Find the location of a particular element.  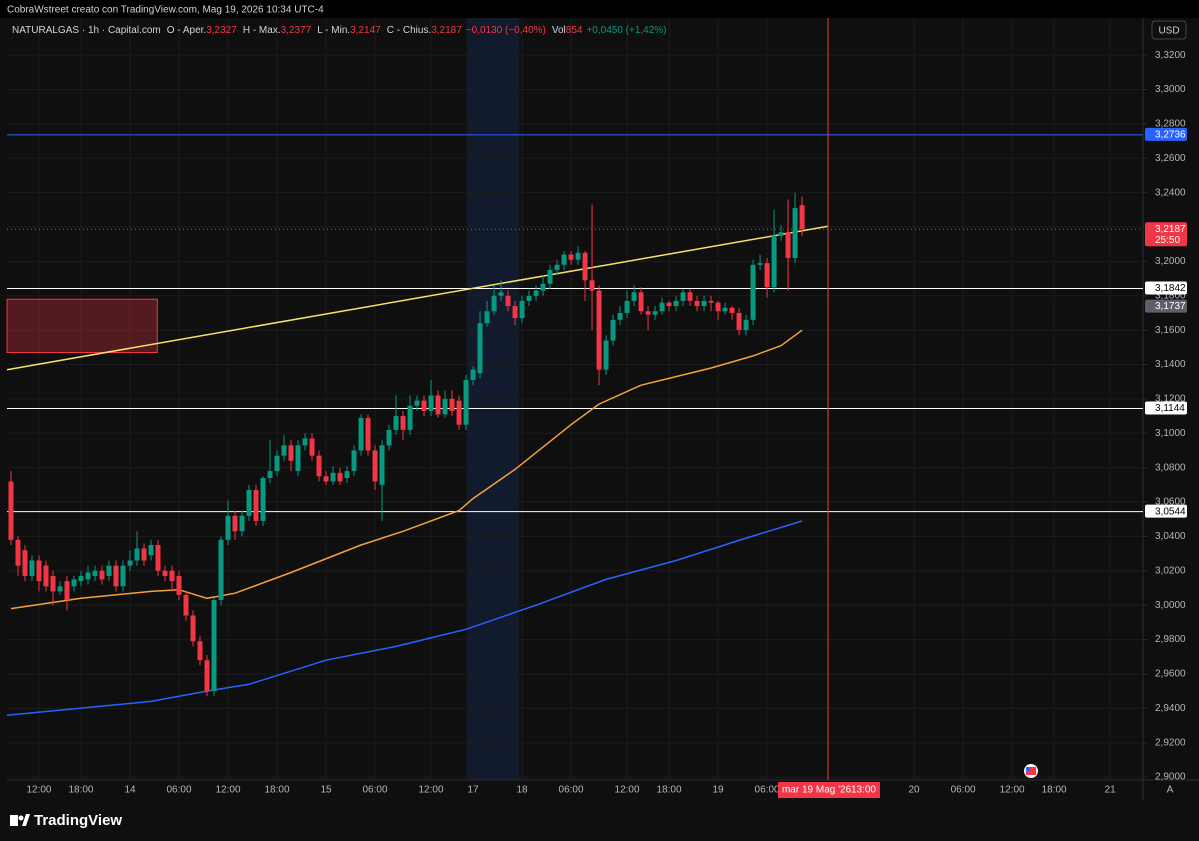

event-flag is located at coordinates (1031, 771).